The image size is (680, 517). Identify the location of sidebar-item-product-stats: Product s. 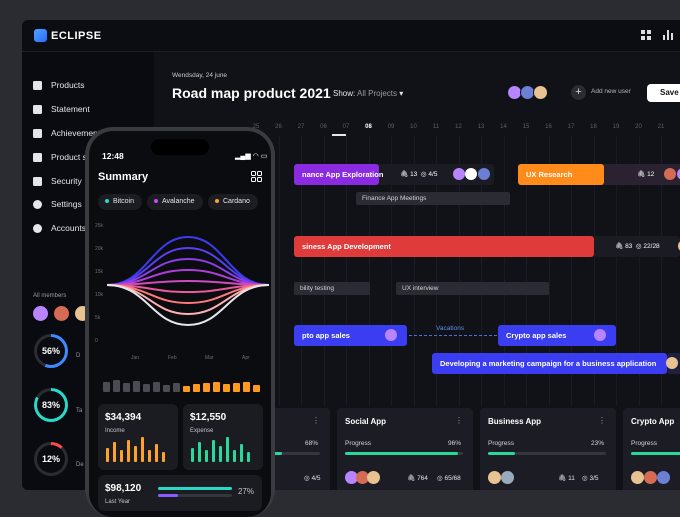
(60, 157).